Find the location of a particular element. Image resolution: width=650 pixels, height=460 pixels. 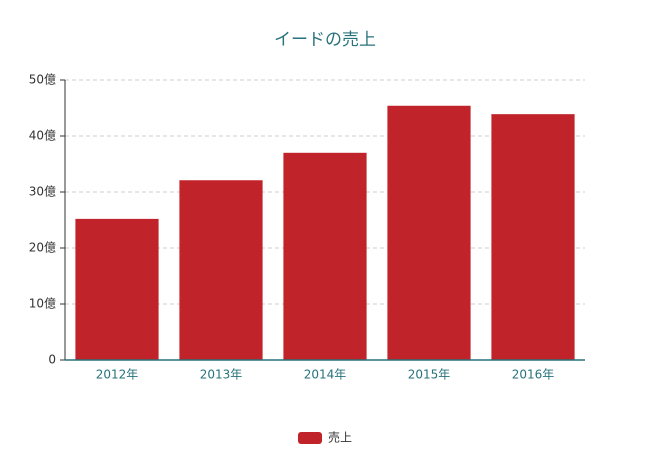

y-tick-label: 40億 is located at coordinates (42, 136).